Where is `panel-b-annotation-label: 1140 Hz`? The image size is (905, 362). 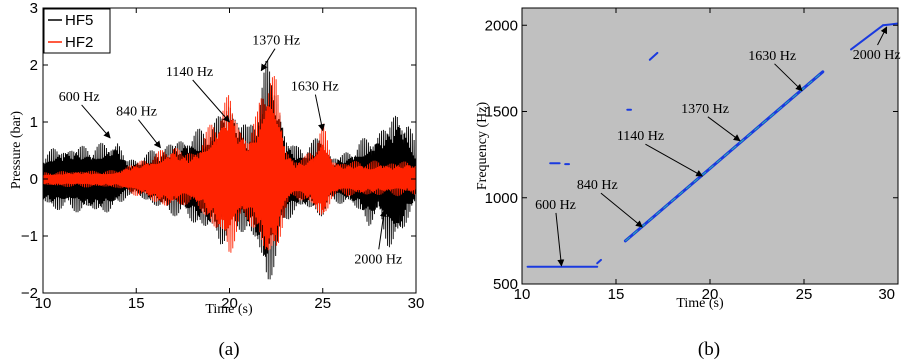 panel-b-annotation-label: 1140 Hz is located at coordinates (640, 136).